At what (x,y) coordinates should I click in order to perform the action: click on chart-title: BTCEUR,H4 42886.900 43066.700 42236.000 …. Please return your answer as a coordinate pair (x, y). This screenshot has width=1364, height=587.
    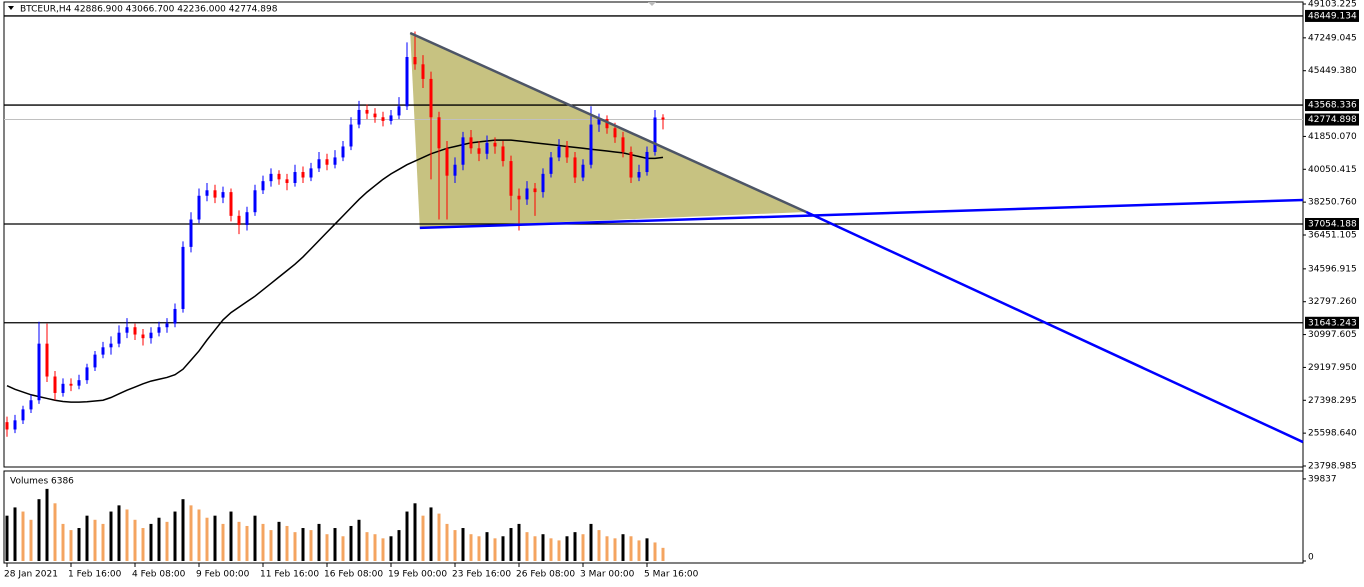
    Looking at the image, I should click on (149, 10).